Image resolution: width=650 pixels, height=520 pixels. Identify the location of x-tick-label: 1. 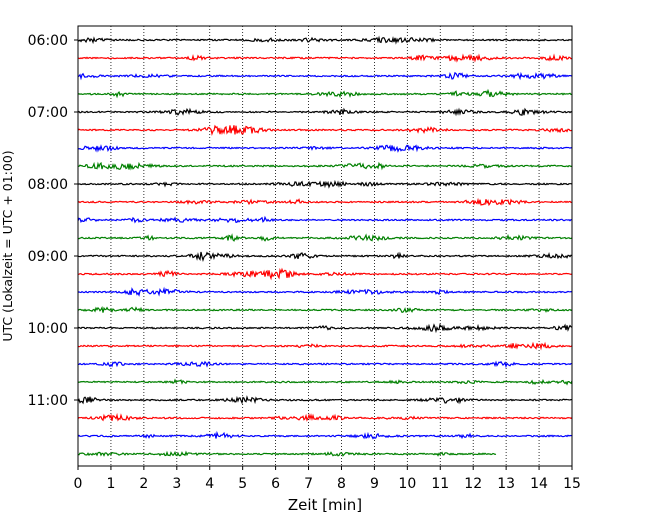
(110, 484).